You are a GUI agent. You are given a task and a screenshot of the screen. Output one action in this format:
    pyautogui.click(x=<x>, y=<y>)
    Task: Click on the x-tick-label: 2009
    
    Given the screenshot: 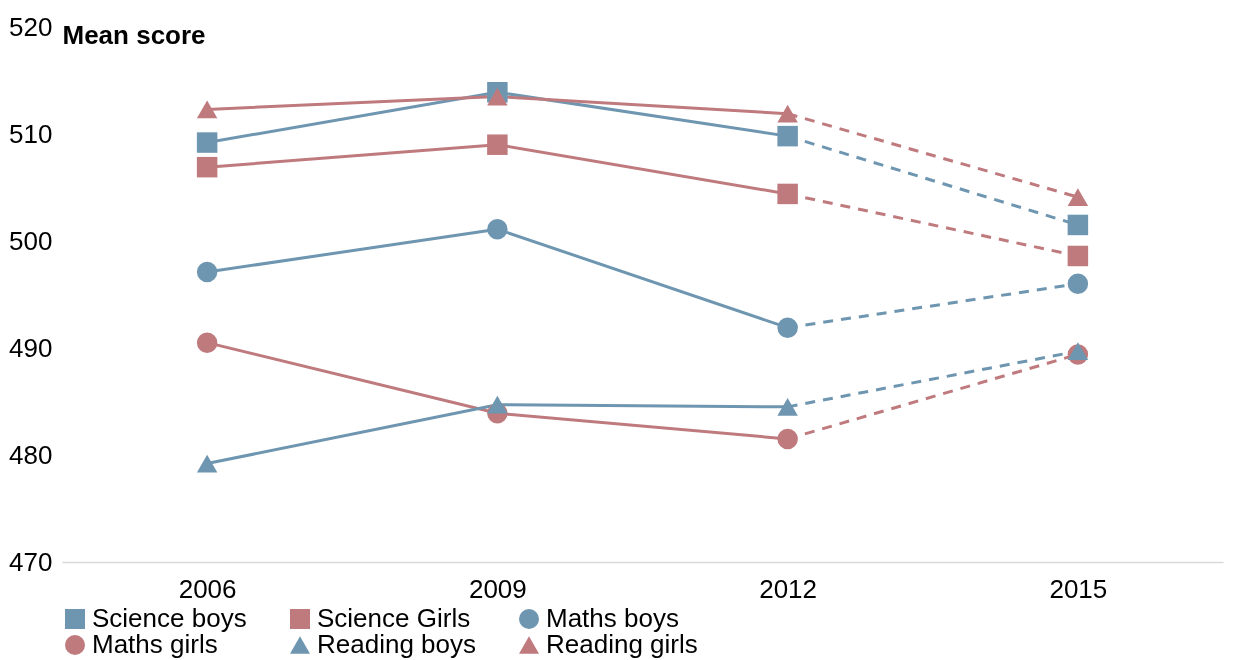 What is the action you would take?
    pyautogui.click(x=497, y=588)
    